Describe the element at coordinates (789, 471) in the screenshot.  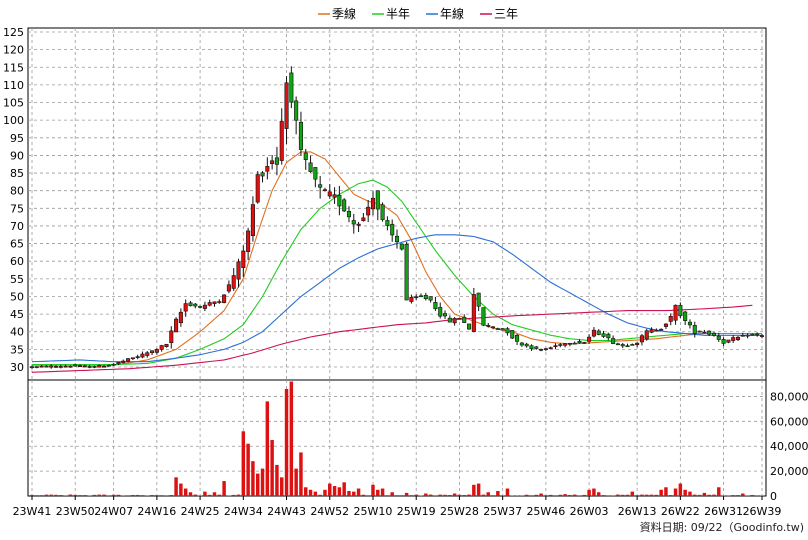
I see `volume-tick-label-1: 20,000` at that location.